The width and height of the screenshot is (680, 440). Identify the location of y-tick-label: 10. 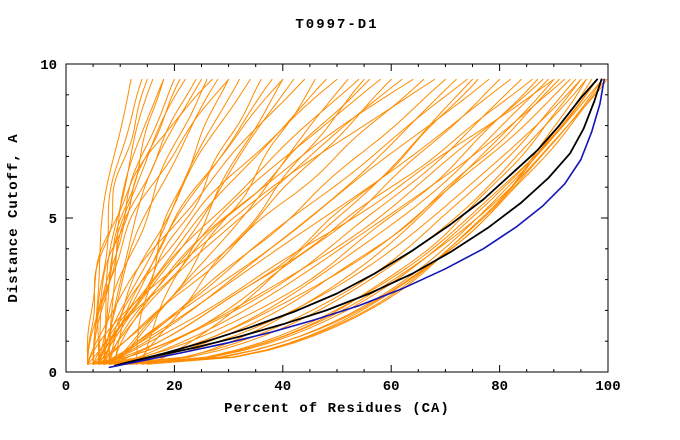
(48, 66).